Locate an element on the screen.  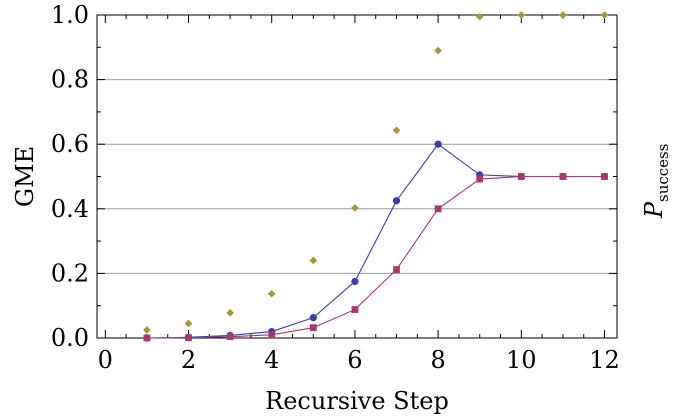
right-axis-title: P success is located at coordinates (656, 181).